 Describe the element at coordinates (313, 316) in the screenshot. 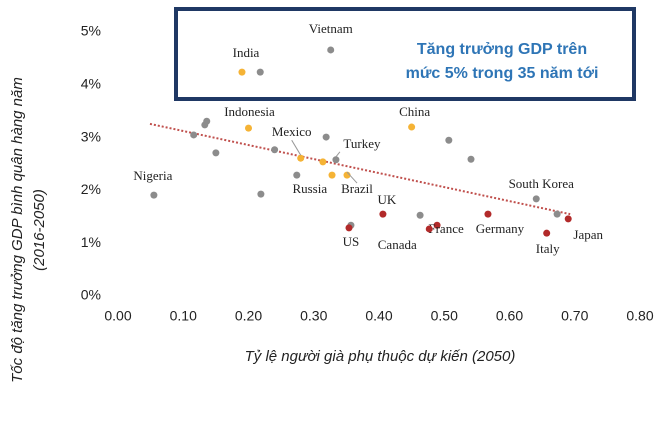

I see `x-tick-label: 0.30` at that location.